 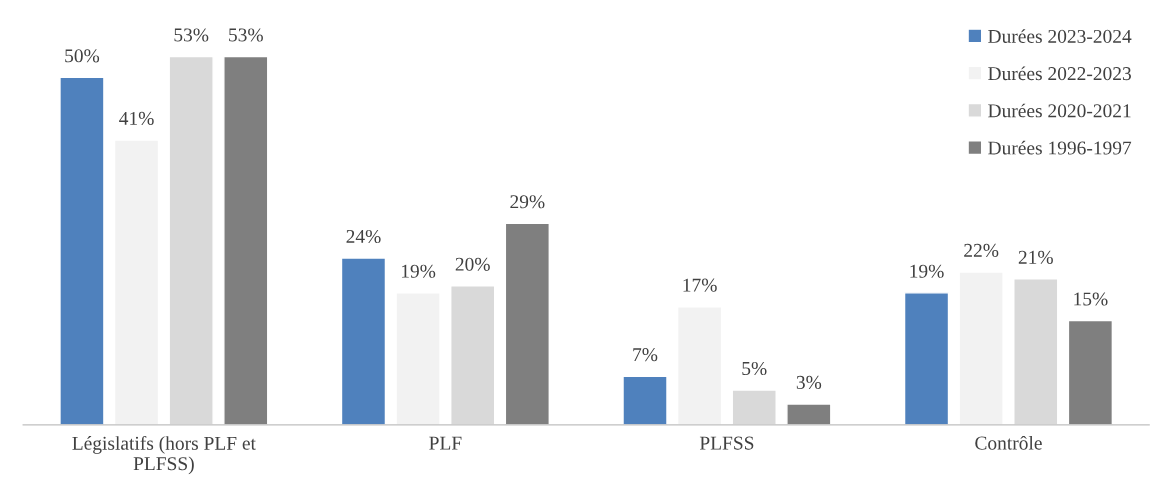 I want to click on legend-label: Durées 1996-1997, so click(x=1060, y=147).